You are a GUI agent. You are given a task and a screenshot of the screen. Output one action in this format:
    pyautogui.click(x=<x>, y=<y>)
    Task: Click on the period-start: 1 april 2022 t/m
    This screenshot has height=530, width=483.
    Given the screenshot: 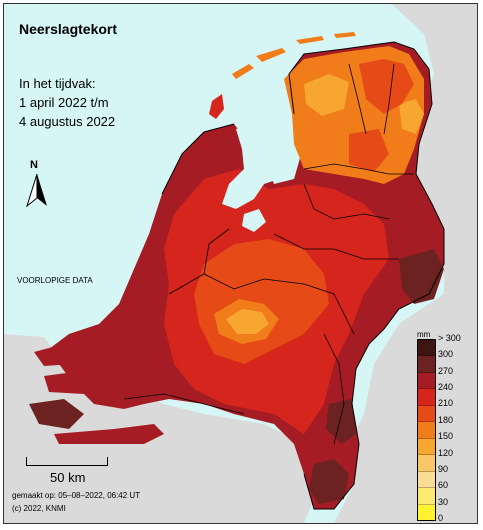 What is the action you would take?
    pyautogui.click(x=64, y=102)
    